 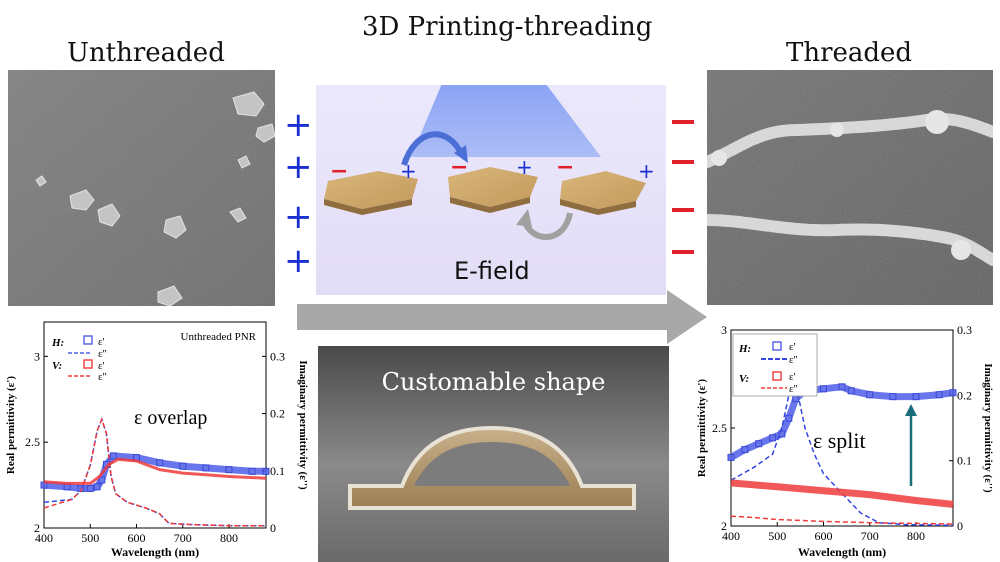 What do you see at coordinates (141, 188) in the screenshot?
I see `unthreaded-sem-image` at bounding box center [141, 188].